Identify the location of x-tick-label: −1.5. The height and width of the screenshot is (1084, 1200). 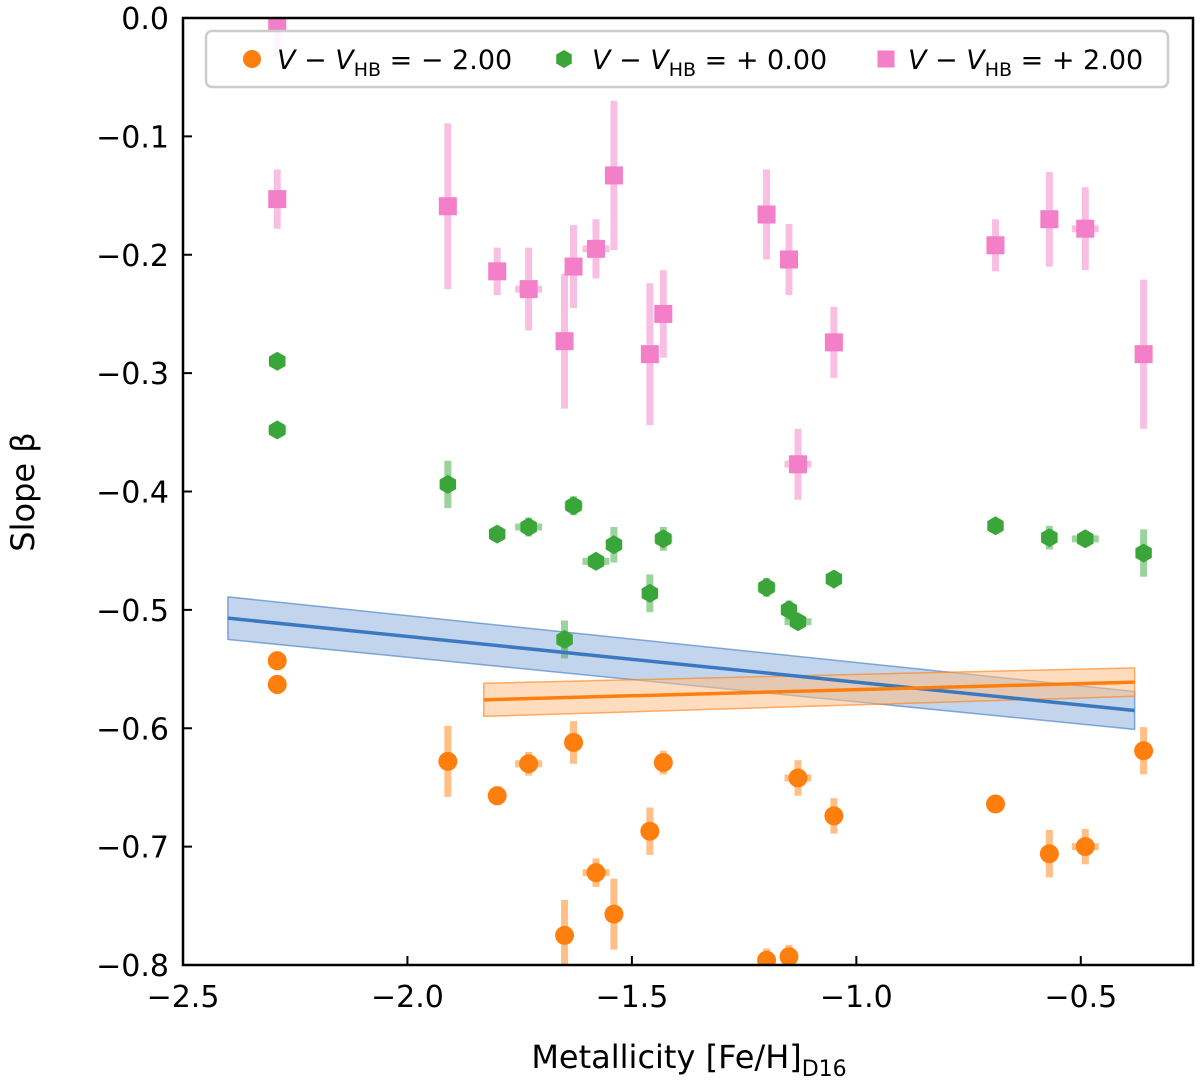
(631, 997).